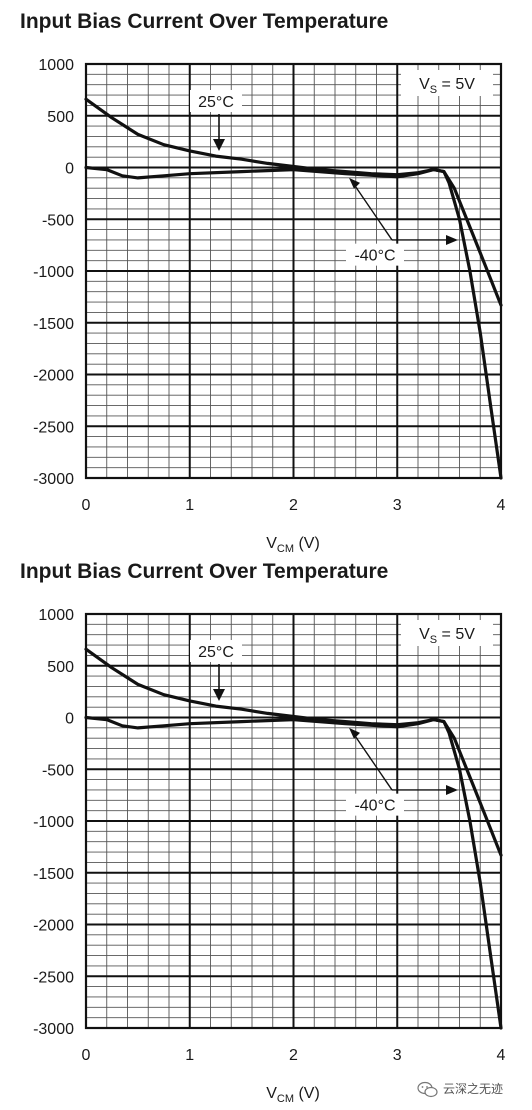  Describe the element at coordinates (427, 1089) in the screenshot. I see `wechat-icon` at that location.